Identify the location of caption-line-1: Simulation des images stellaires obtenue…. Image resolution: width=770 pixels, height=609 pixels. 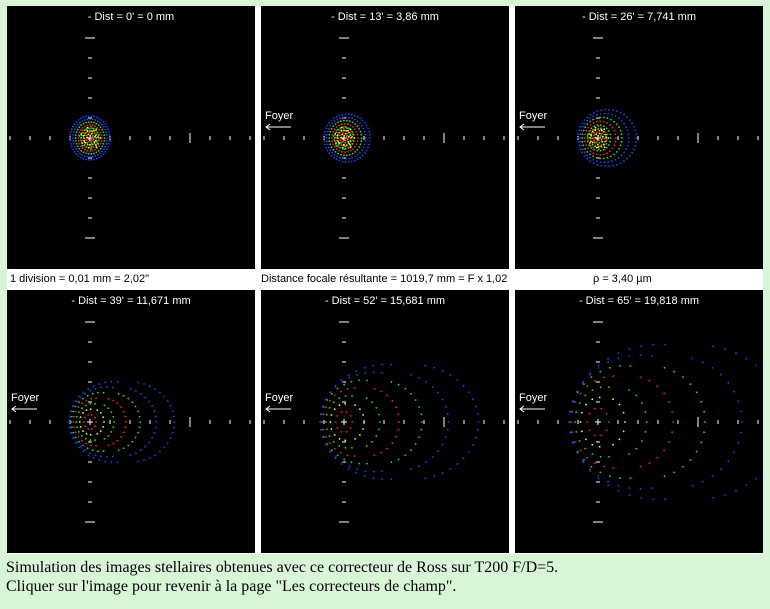
(282, 567).